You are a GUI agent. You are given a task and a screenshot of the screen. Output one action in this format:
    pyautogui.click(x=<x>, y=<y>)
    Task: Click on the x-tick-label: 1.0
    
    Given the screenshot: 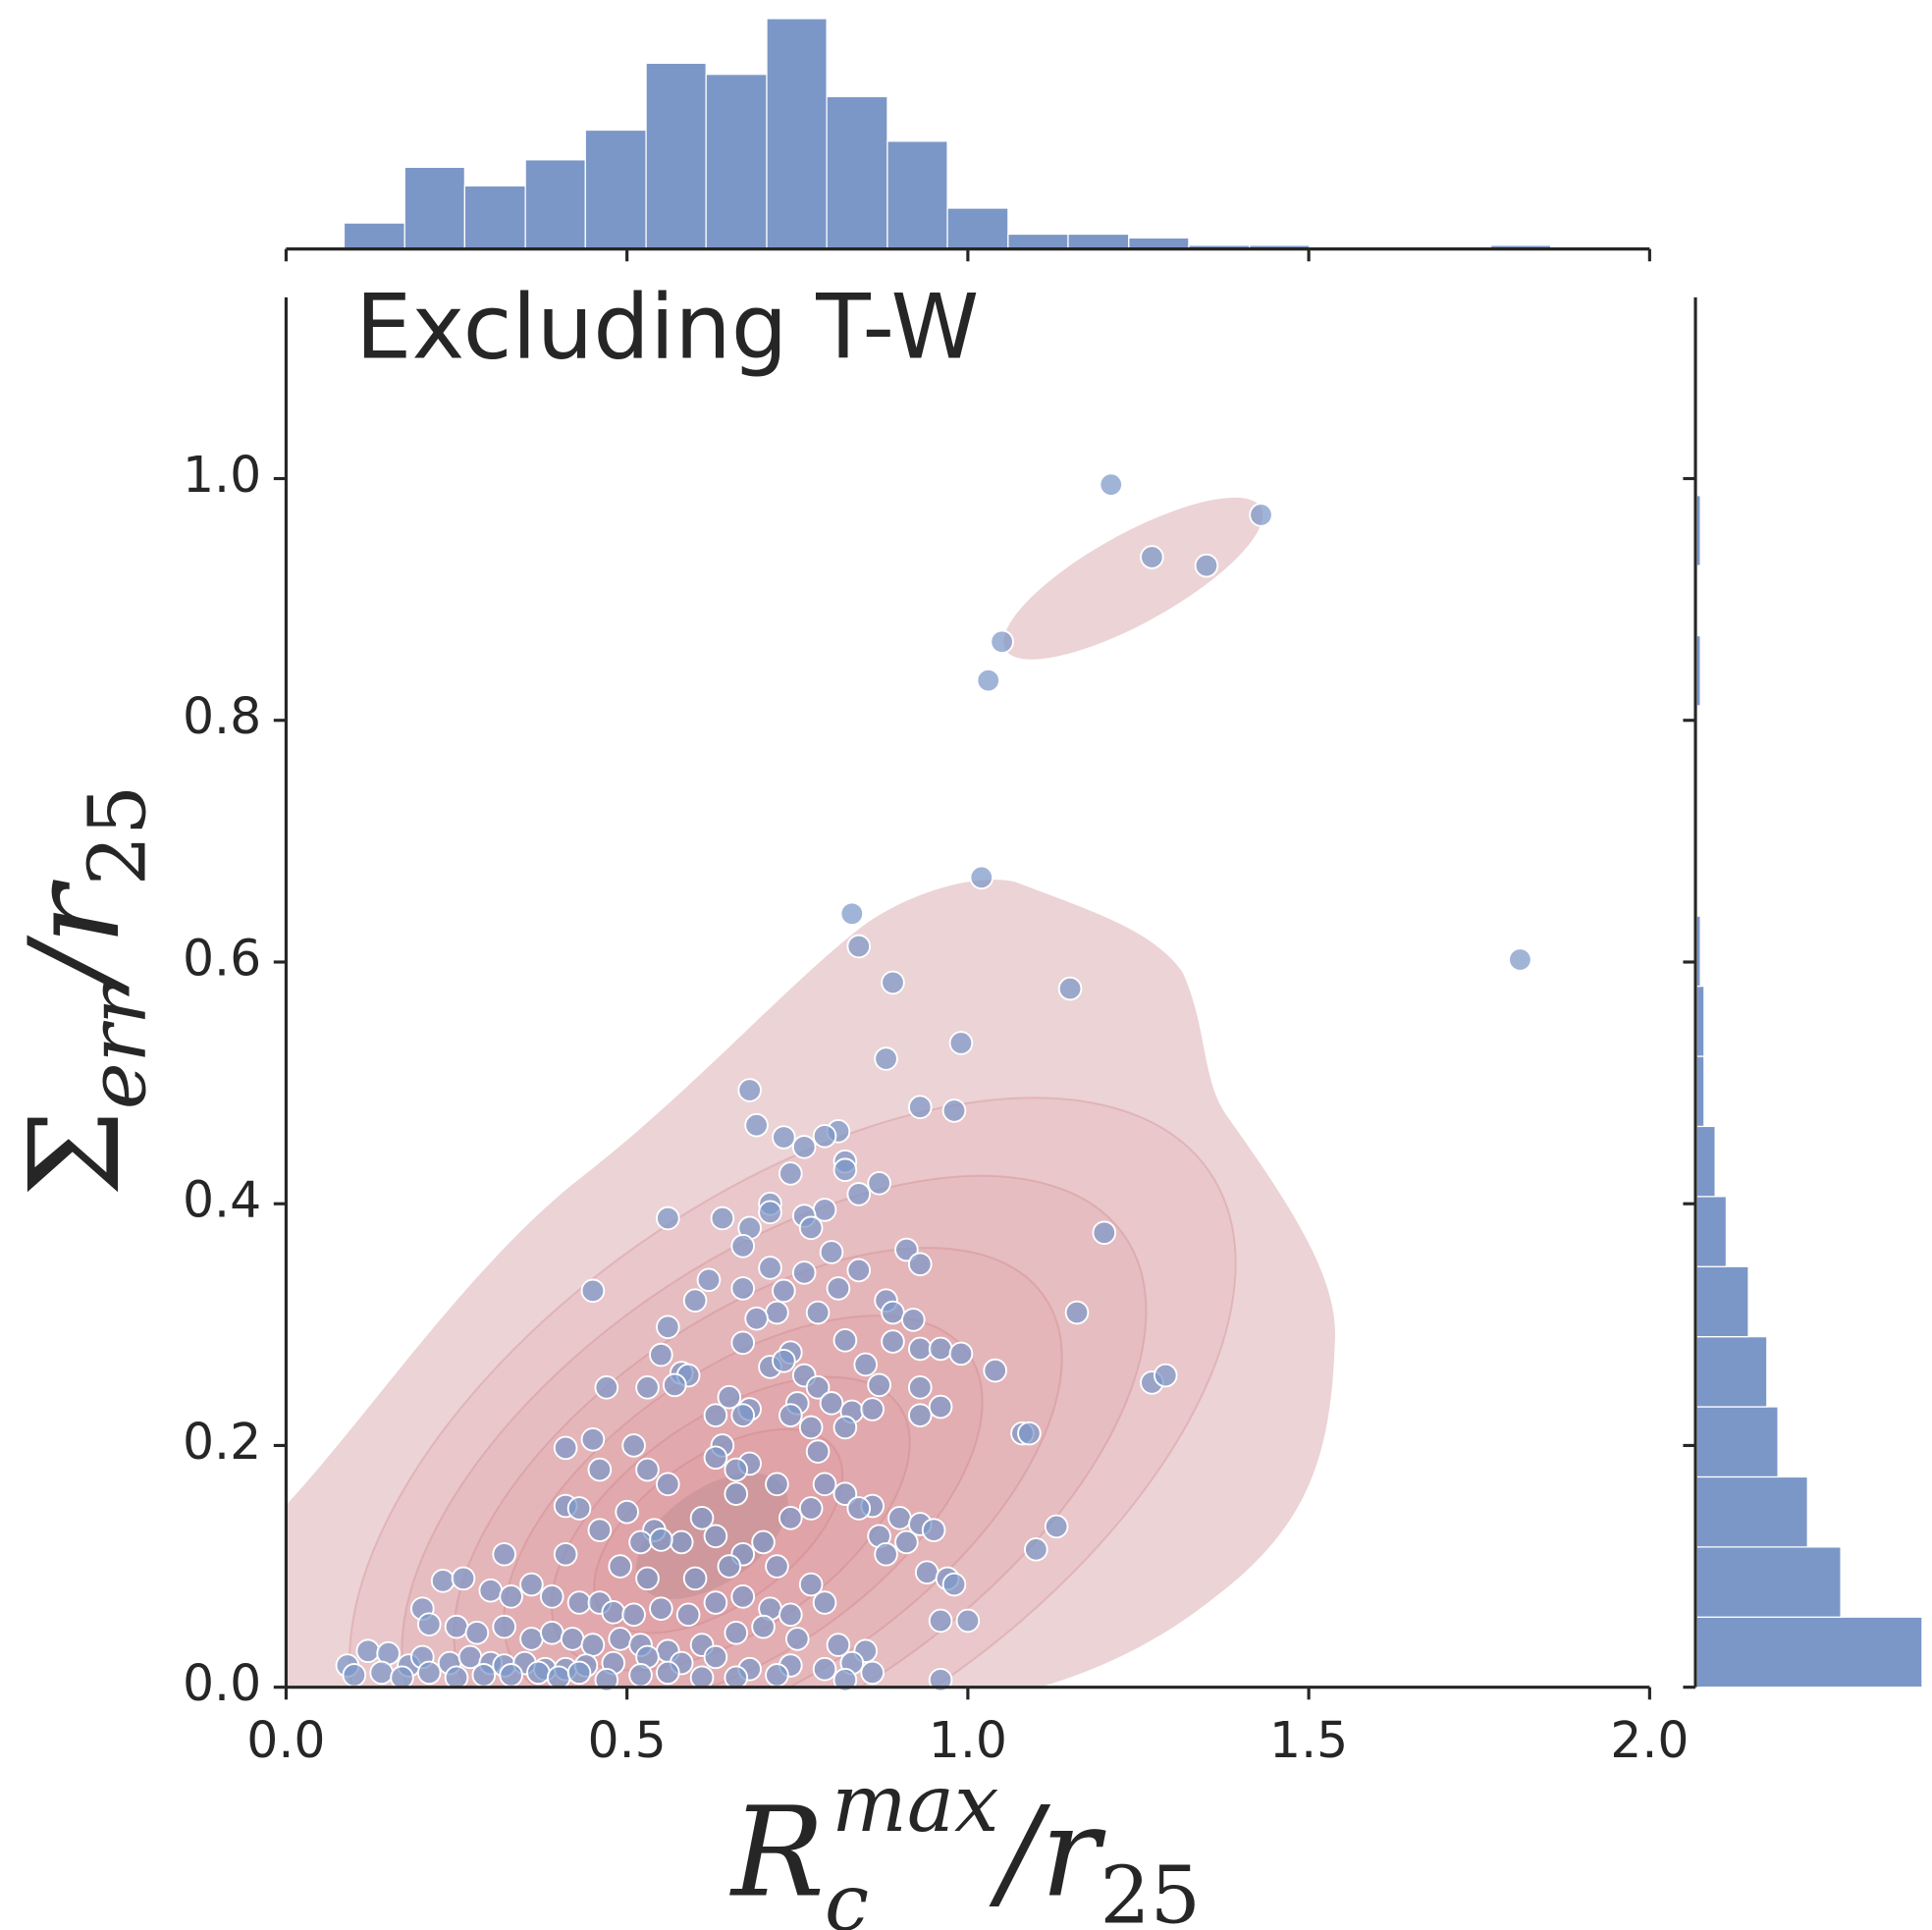 What is the action you would take?
    pyautogui.click(x=968, y=1740)
    